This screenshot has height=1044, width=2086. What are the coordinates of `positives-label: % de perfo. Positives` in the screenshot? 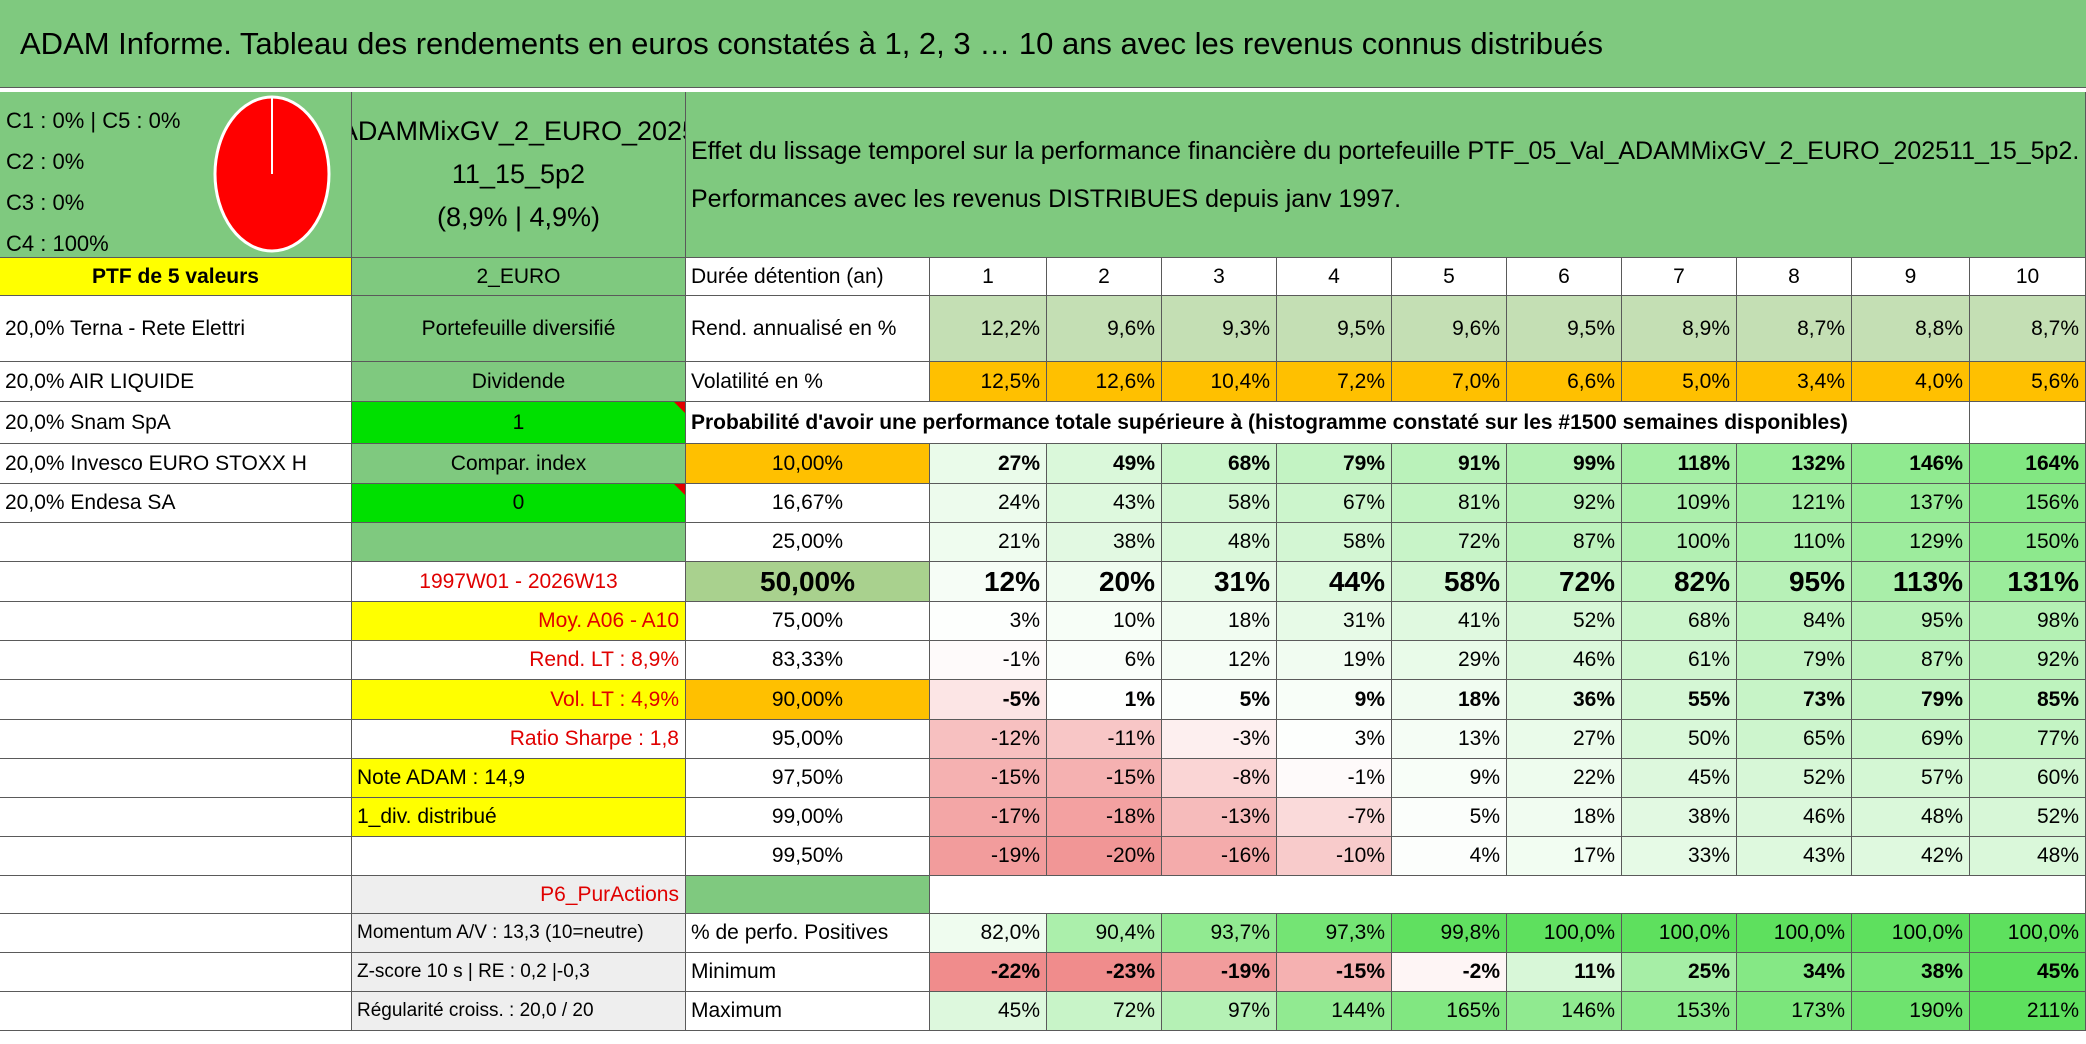 It's located at (808, 933).